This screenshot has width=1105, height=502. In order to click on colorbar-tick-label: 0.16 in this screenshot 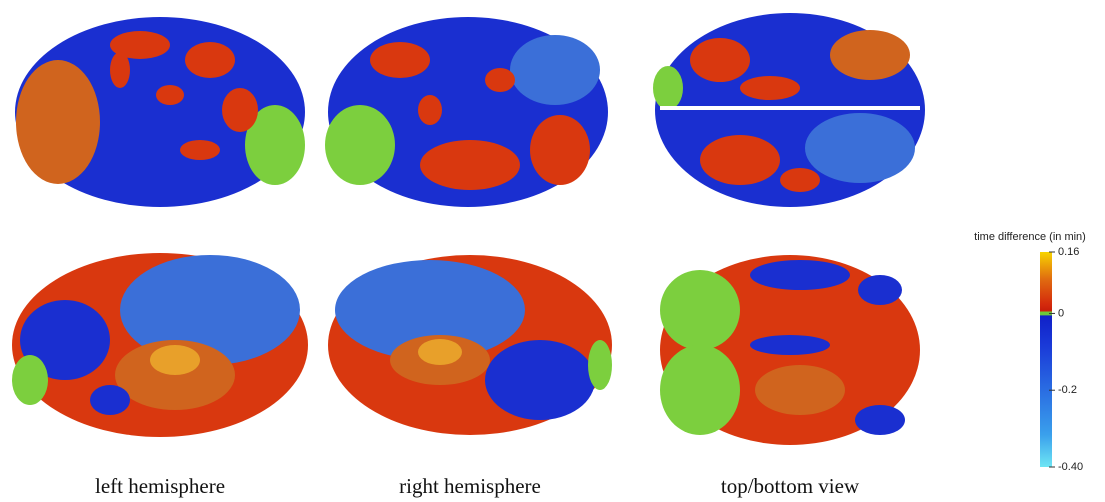, I will do `click(1068, 252)`.